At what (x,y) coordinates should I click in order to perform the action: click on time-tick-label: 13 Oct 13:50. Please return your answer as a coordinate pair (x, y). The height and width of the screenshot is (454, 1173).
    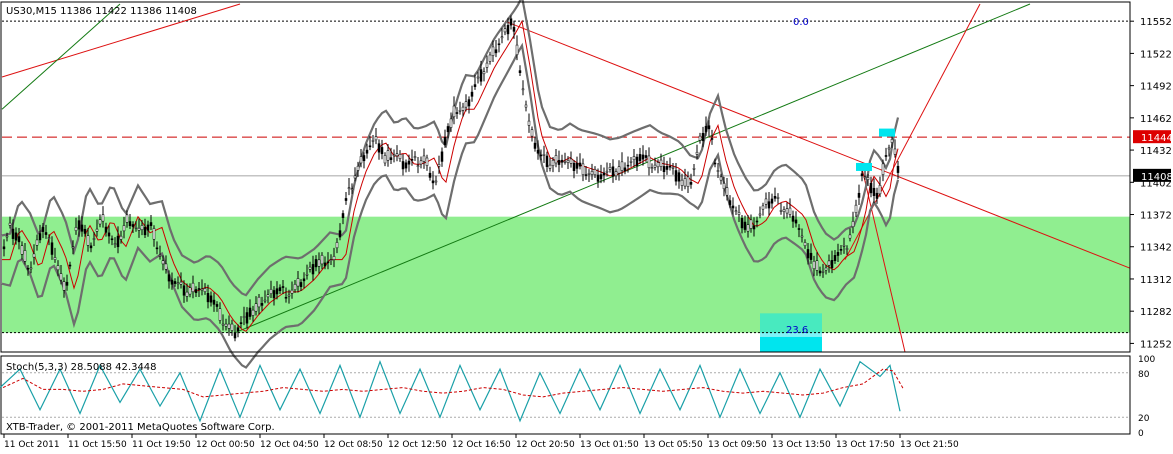
    Looking at the image, I should click on (801, 445).